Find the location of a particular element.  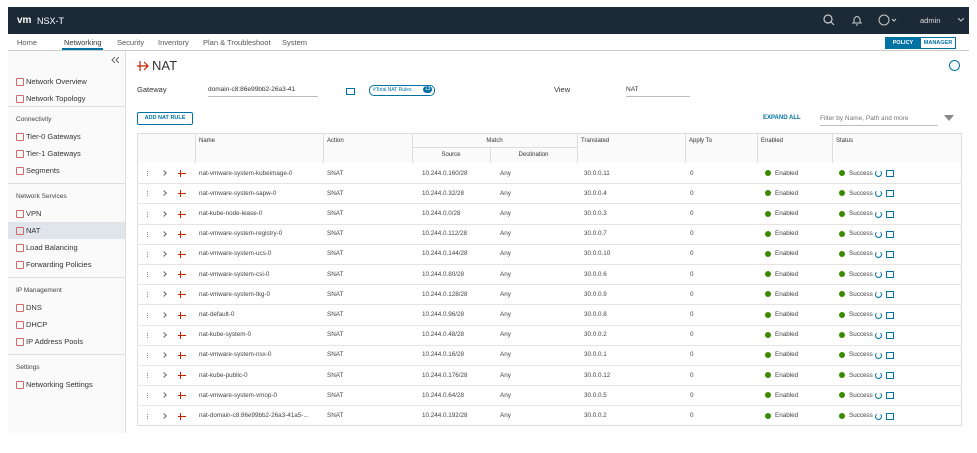

nav-tab: Security is located at coordinates (131, 42).